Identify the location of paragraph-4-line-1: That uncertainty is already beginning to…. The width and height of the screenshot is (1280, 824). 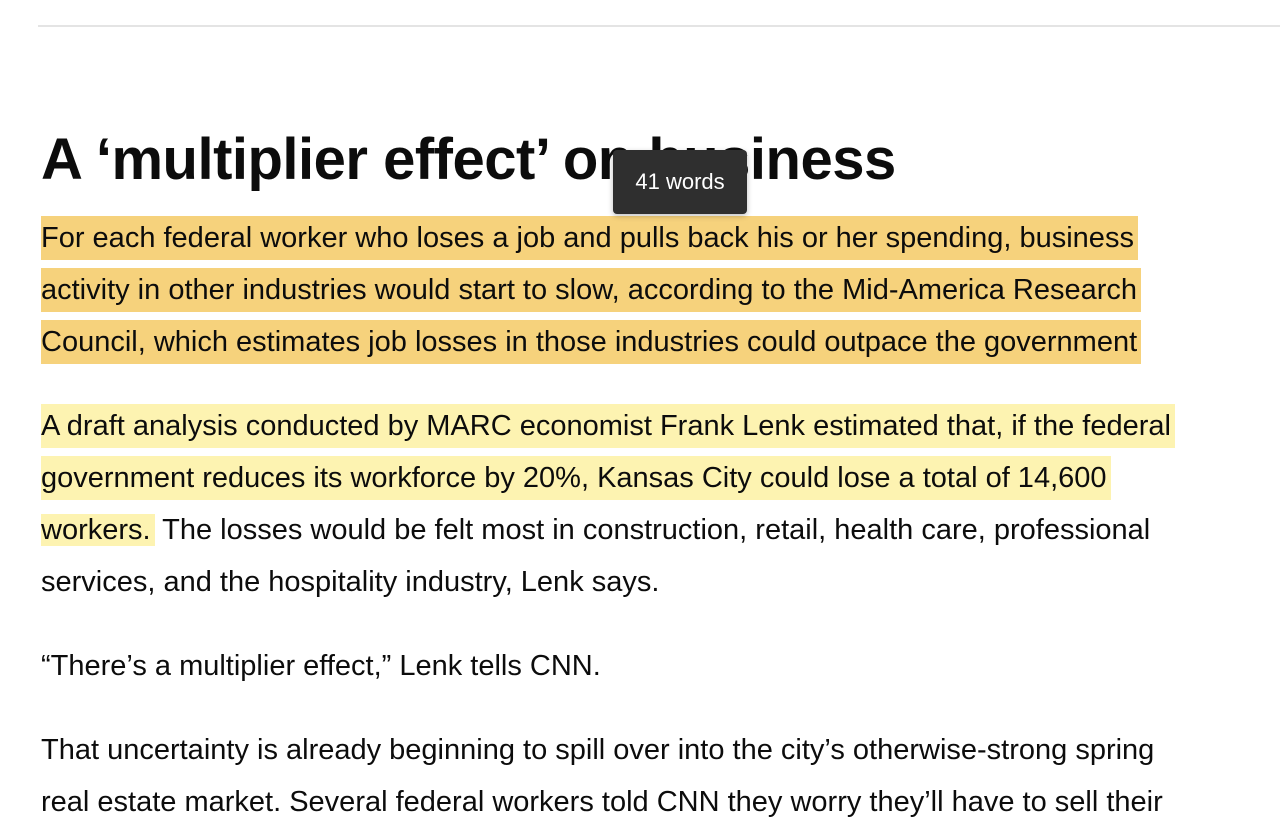
(598, 750).